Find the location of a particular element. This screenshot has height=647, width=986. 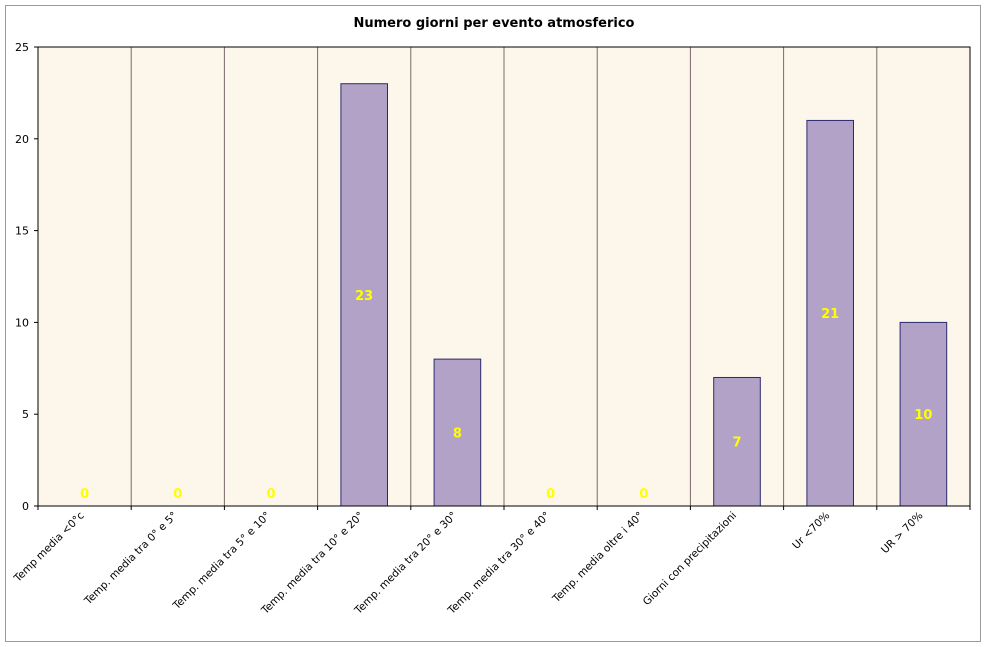

data-label: 10 is located at coordinates (923, 415).